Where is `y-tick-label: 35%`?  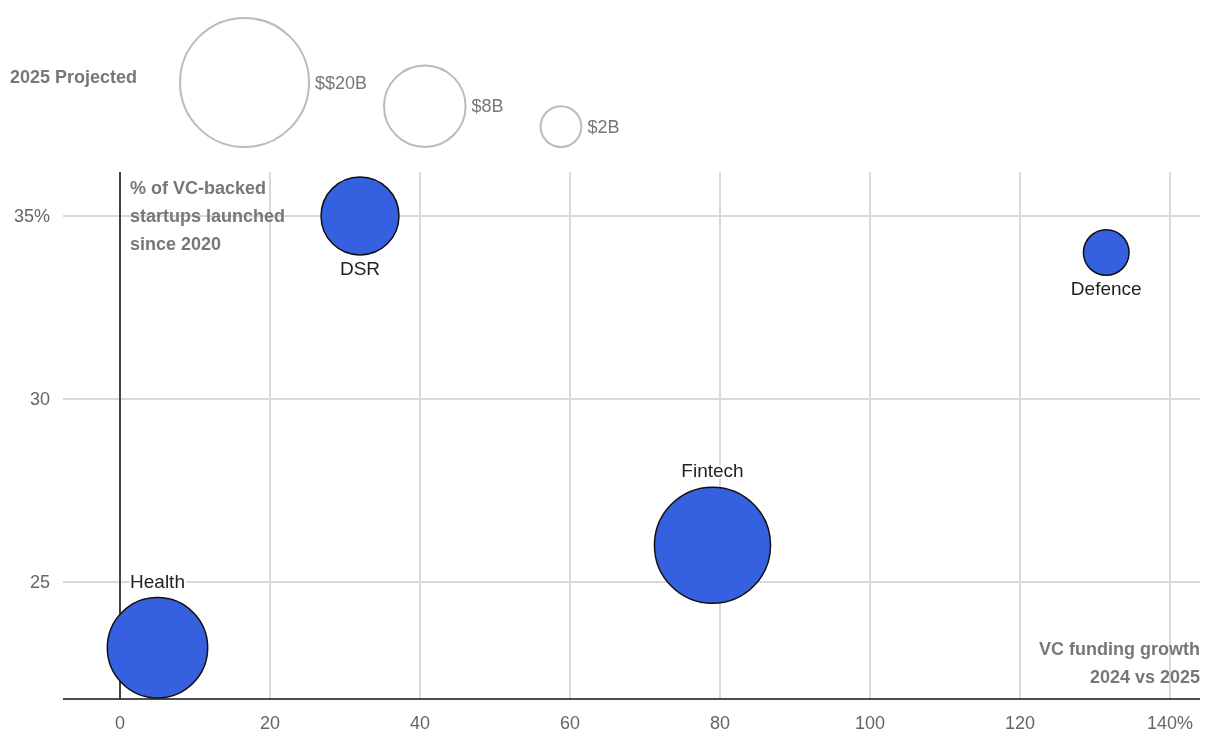 y-tick-label: 35% is located at coordinates (31, 215).